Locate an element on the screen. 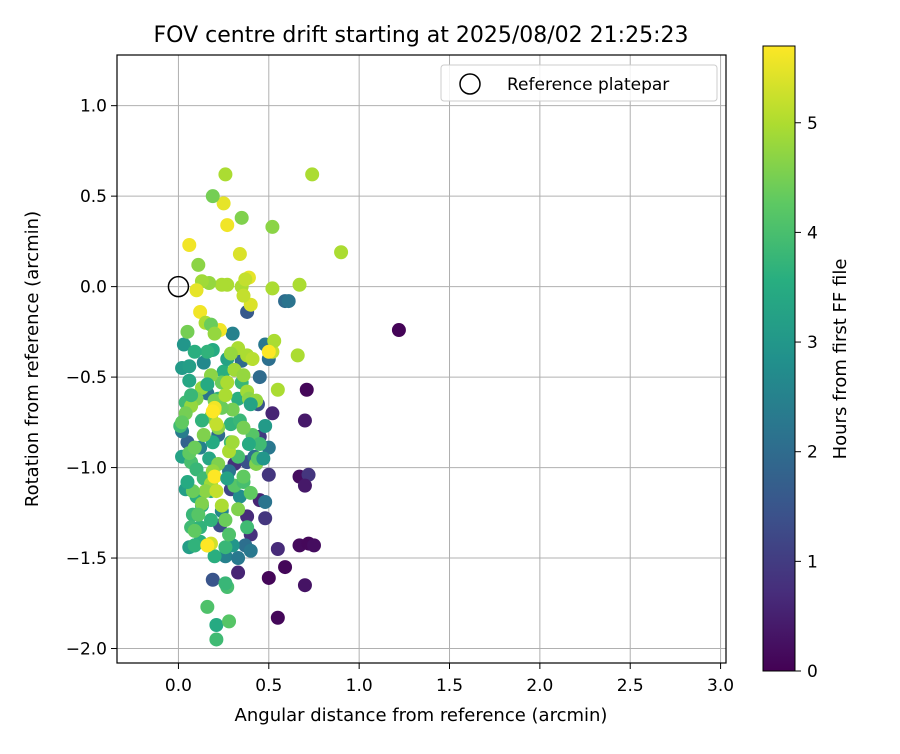 This screenshot has height=754, width=900. x-tick-label: 2.0 is located at coordinates (539, 686).